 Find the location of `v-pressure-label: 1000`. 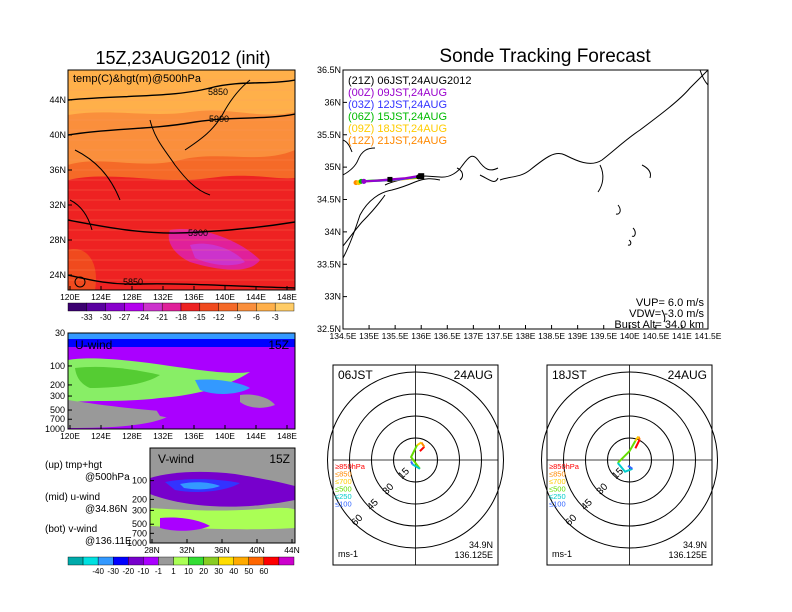

v-pressure-label: 1000 is located at coordinates (137, 543).